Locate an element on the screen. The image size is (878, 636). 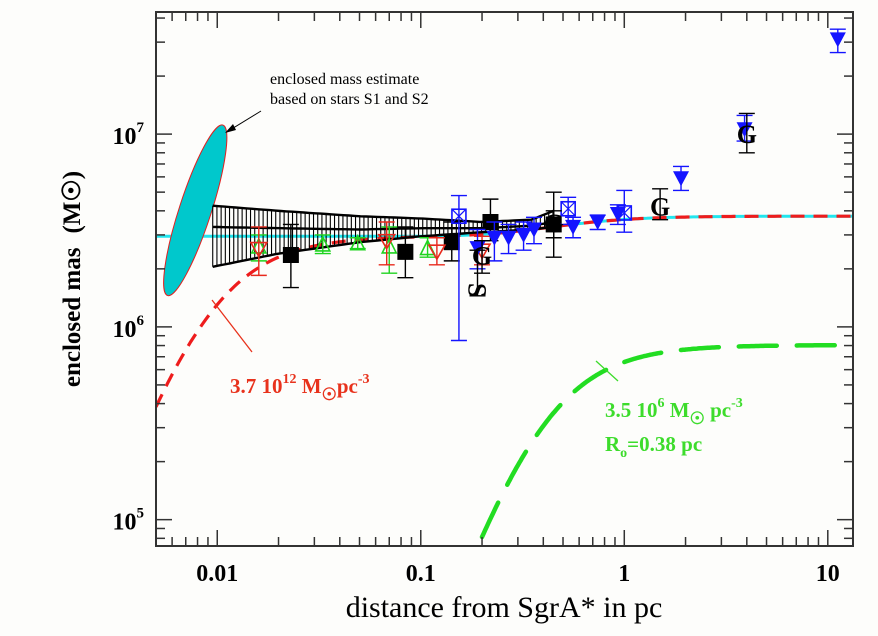
y-tick-label: 10⁶ is located at coordinates (129, 328).